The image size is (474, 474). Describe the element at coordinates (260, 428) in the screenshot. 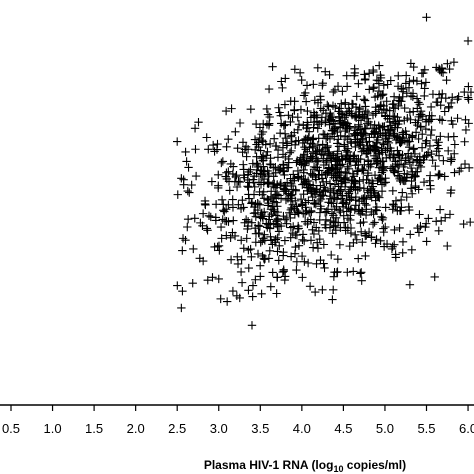

I see `x-tick-label: 3.5` at that location.